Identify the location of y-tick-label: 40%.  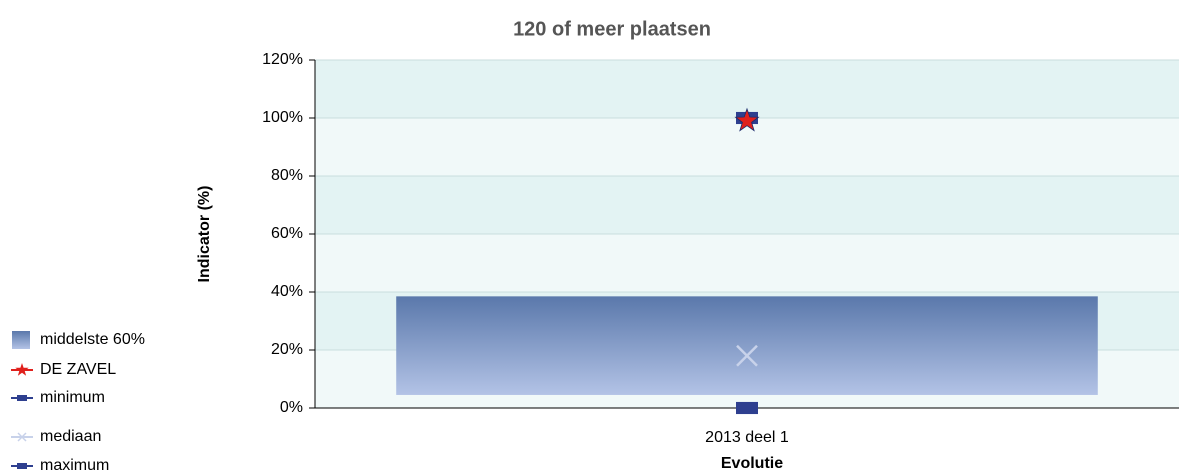
(287, 291).